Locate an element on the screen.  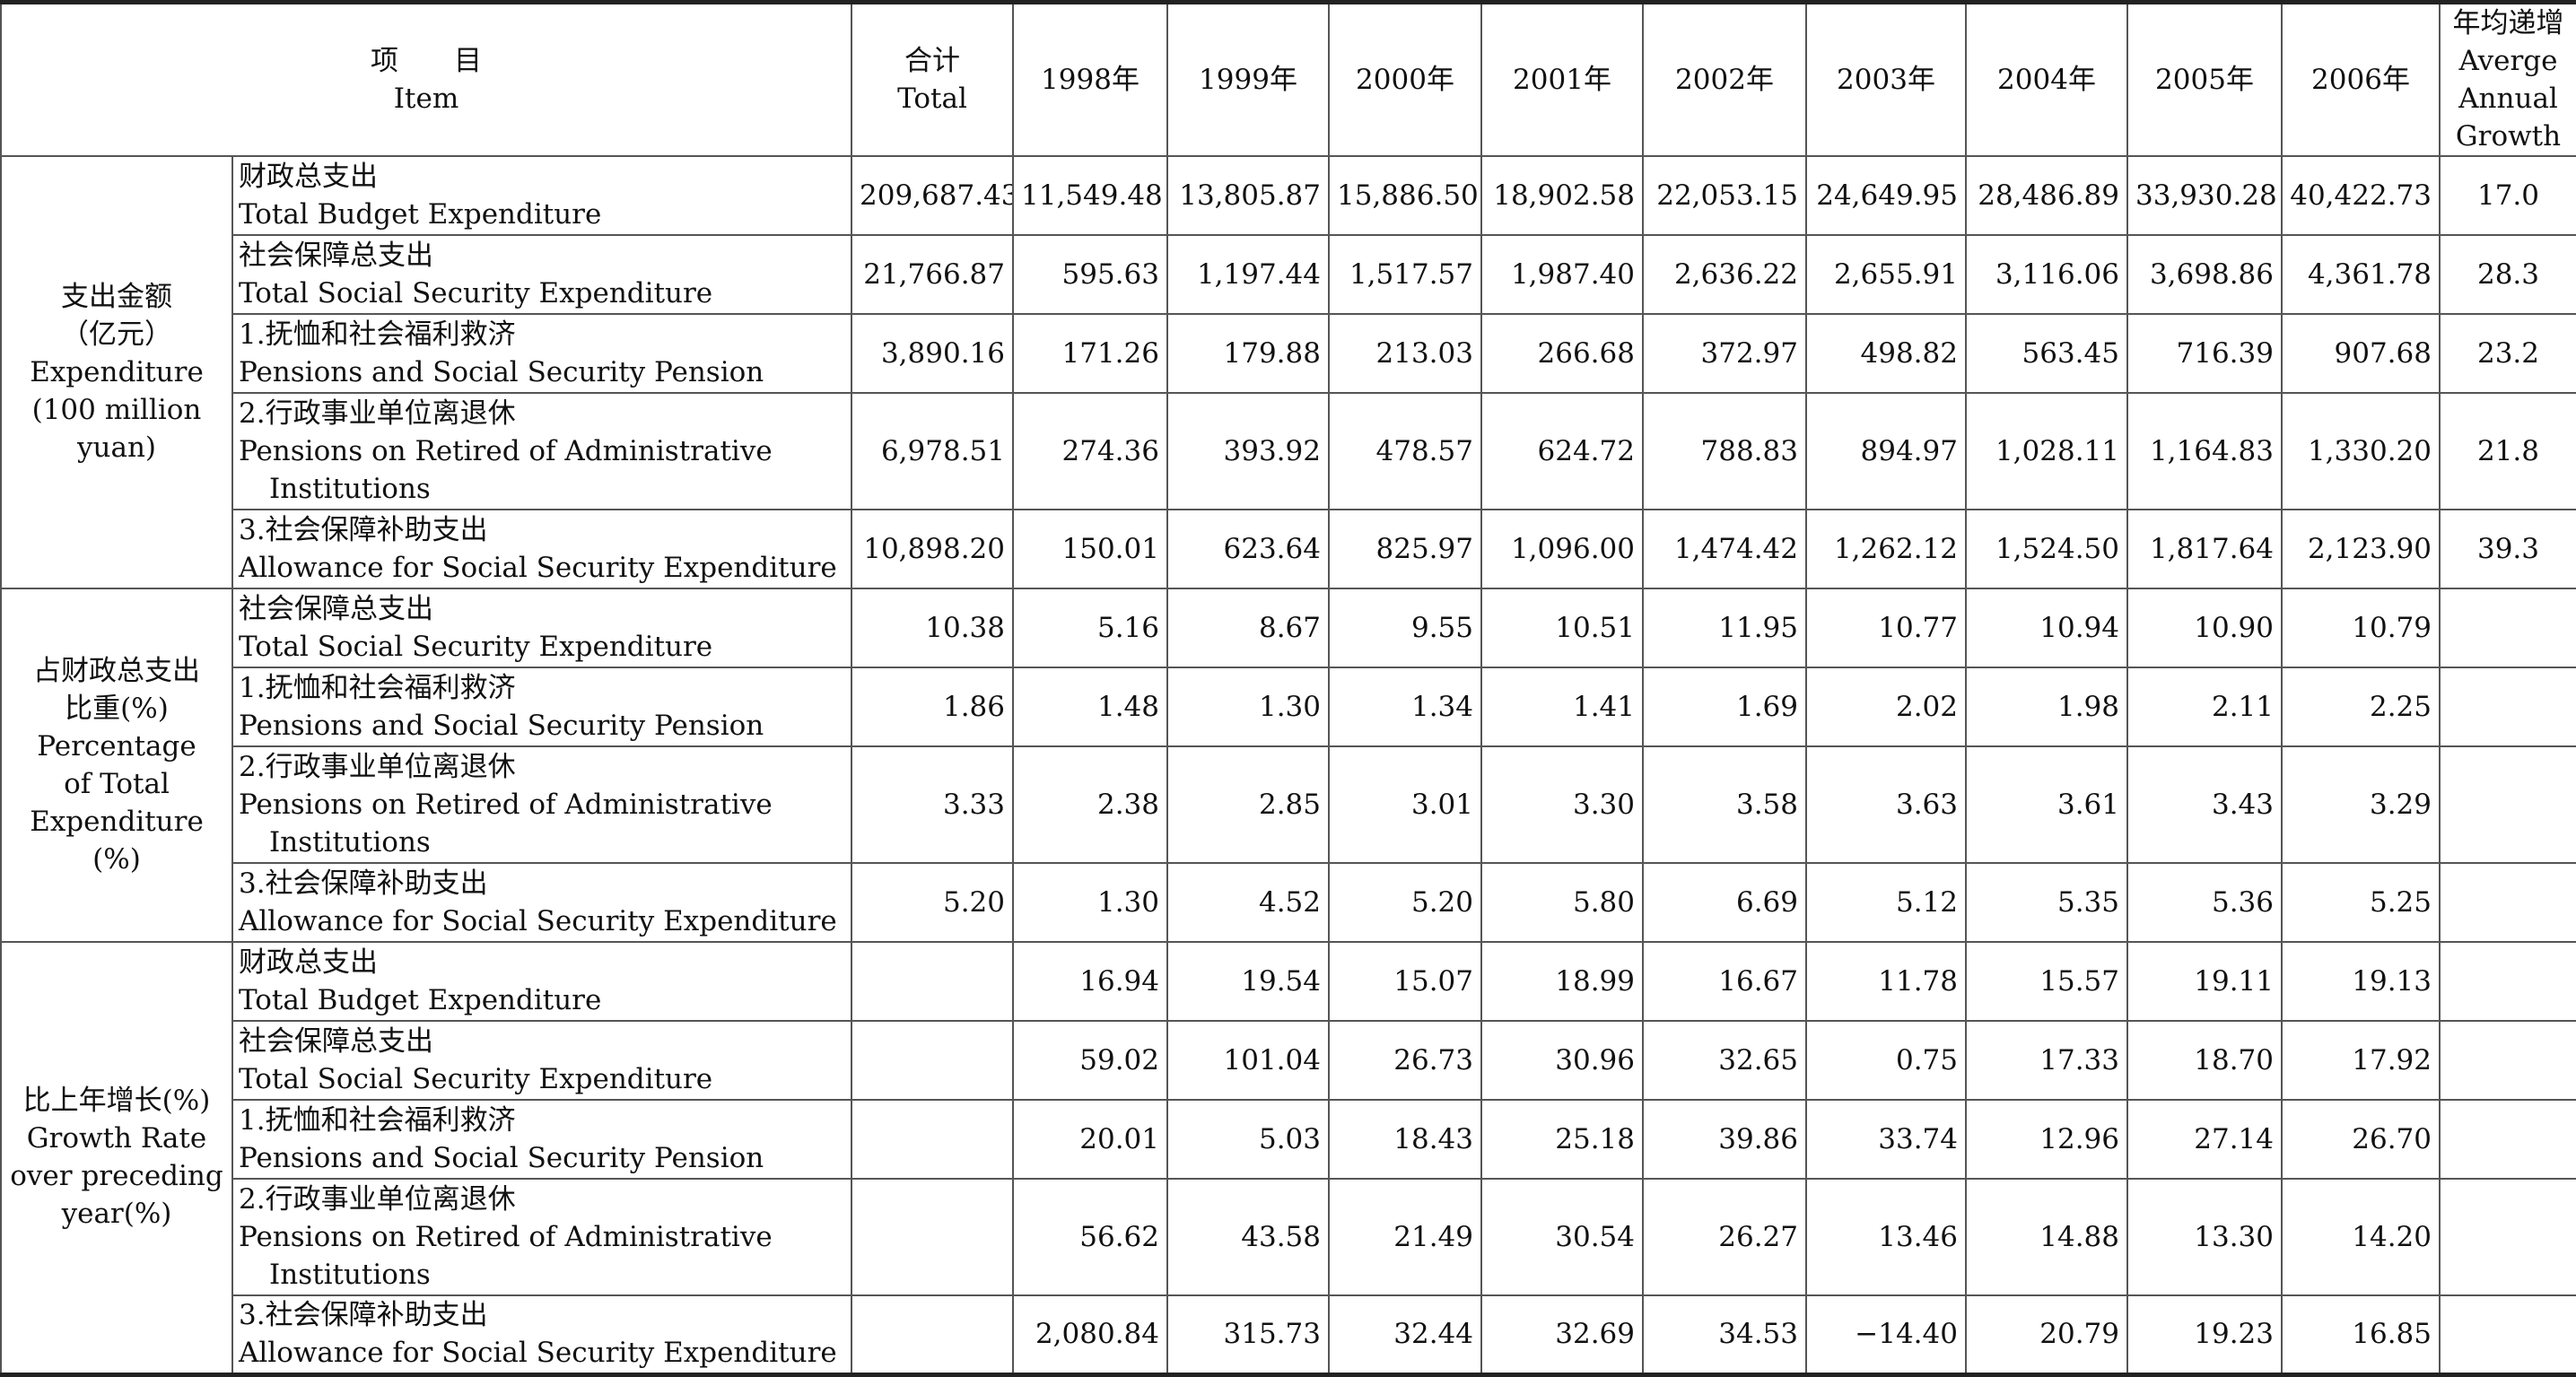
value-cell: 5.80 is located at coordinates (1562, 902).